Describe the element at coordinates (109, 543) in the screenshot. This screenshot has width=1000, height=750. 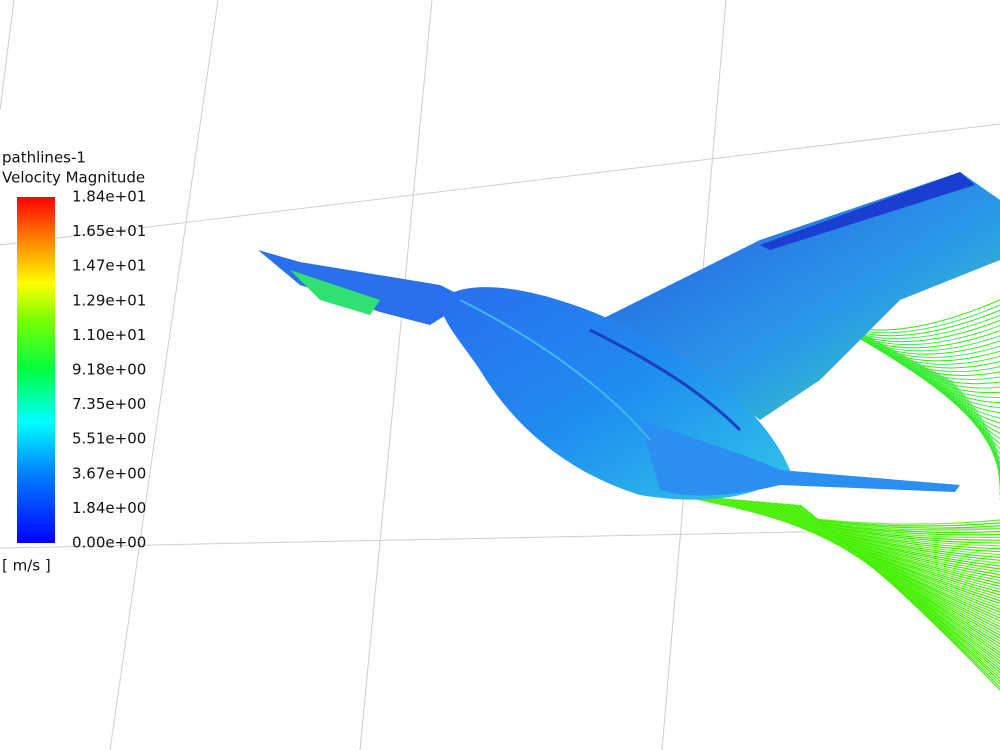
I see `legend-tick-label: 0.00e+00` at that location.